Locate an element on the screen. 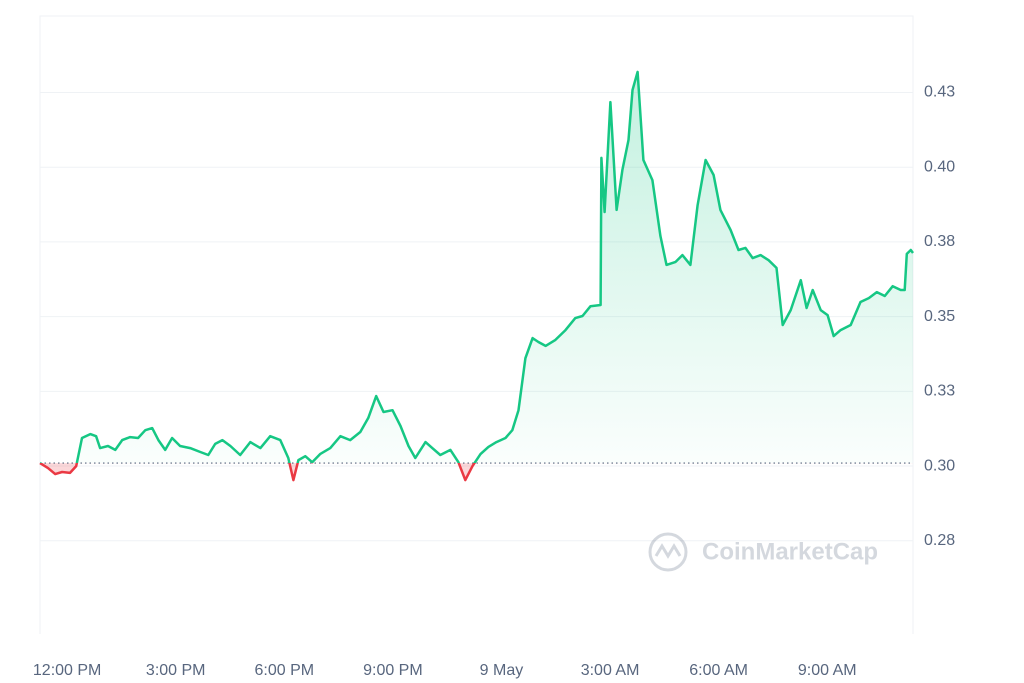 The image size is (1024, 683). x-tick-label: 6:00 PM is located at coordinates (285, 670).